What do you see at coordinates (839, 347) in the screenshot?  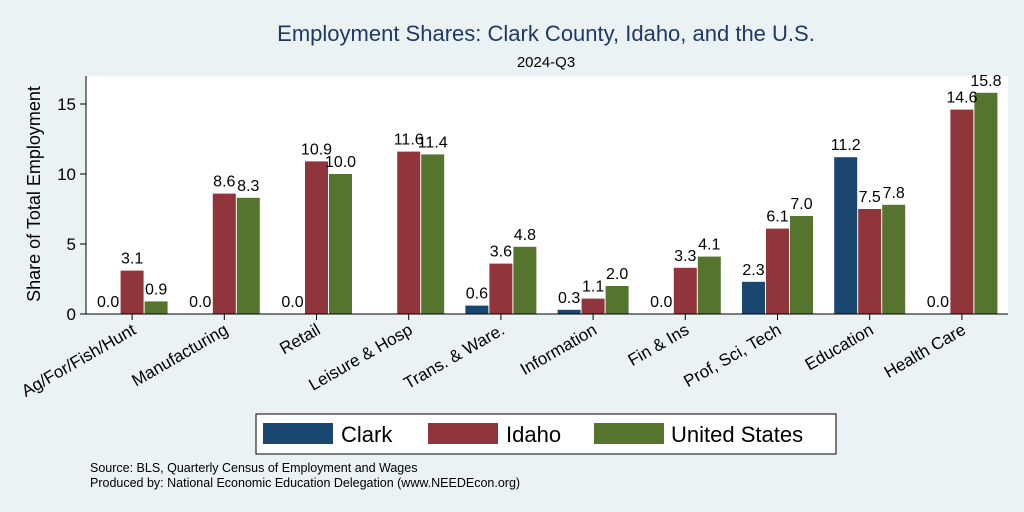 I see `x-category-label: Education` at bounding box center [839, 347].